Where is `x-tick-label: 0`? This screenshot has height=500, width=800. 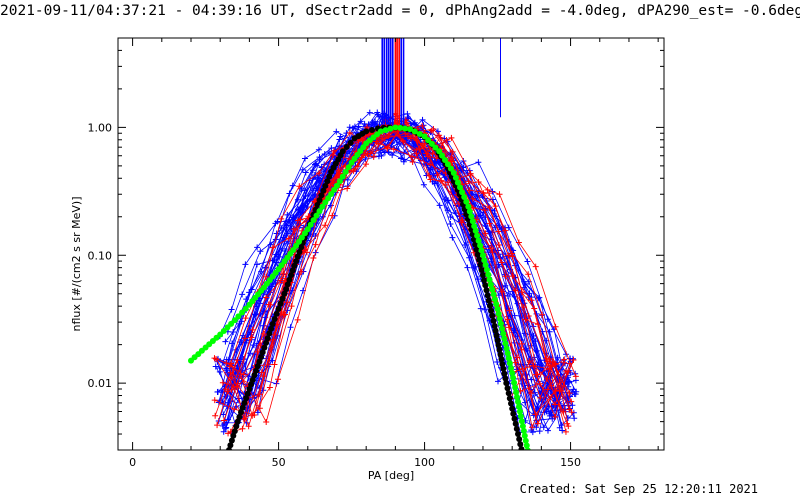
x-tick-label: 0 is located at coordinates (132, 462).